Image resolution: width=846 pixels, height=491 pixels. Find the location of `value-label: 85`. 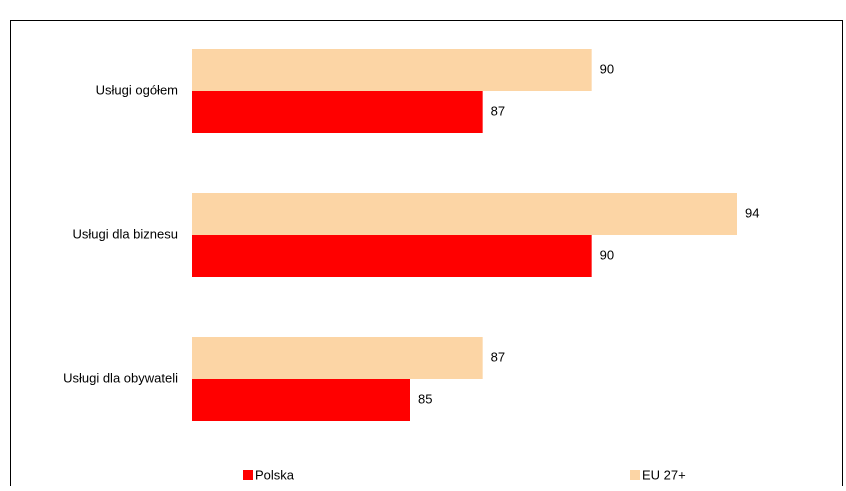

value-label: 85 is located at coordinates (425, 398).